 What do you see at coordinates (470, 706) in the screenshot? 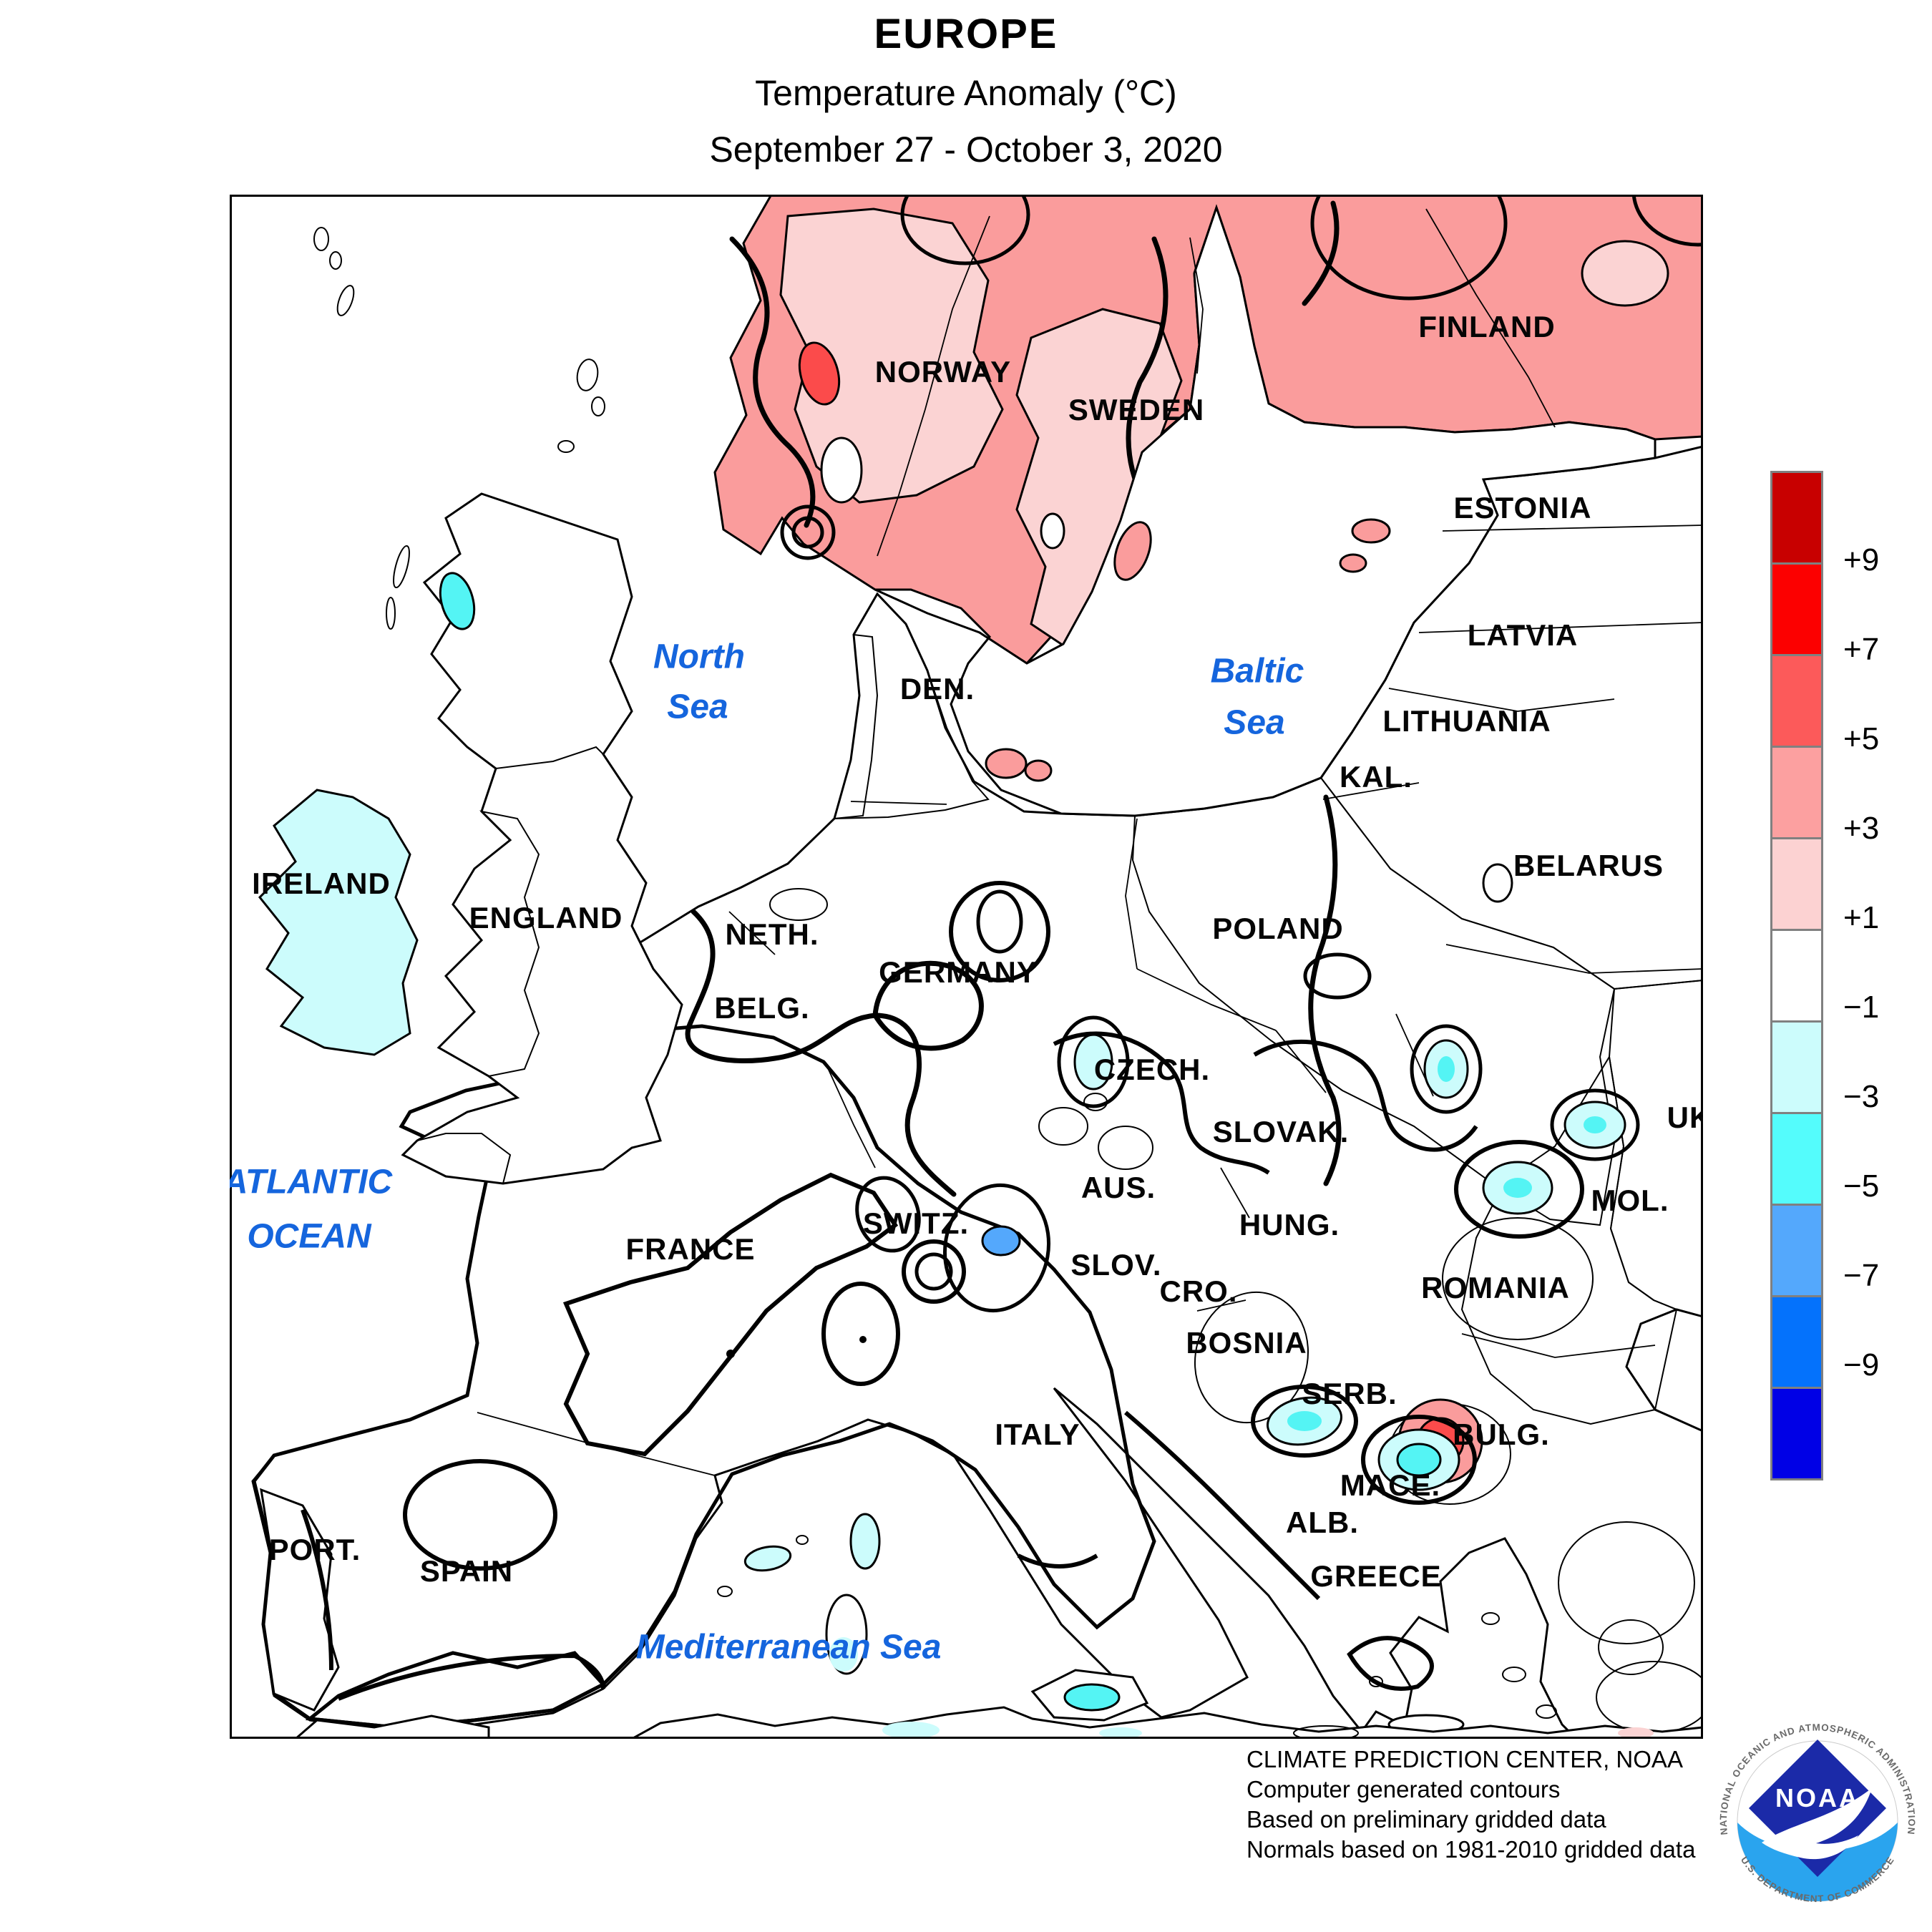
I see `region-british-isles` at bounding box center [470, 706].